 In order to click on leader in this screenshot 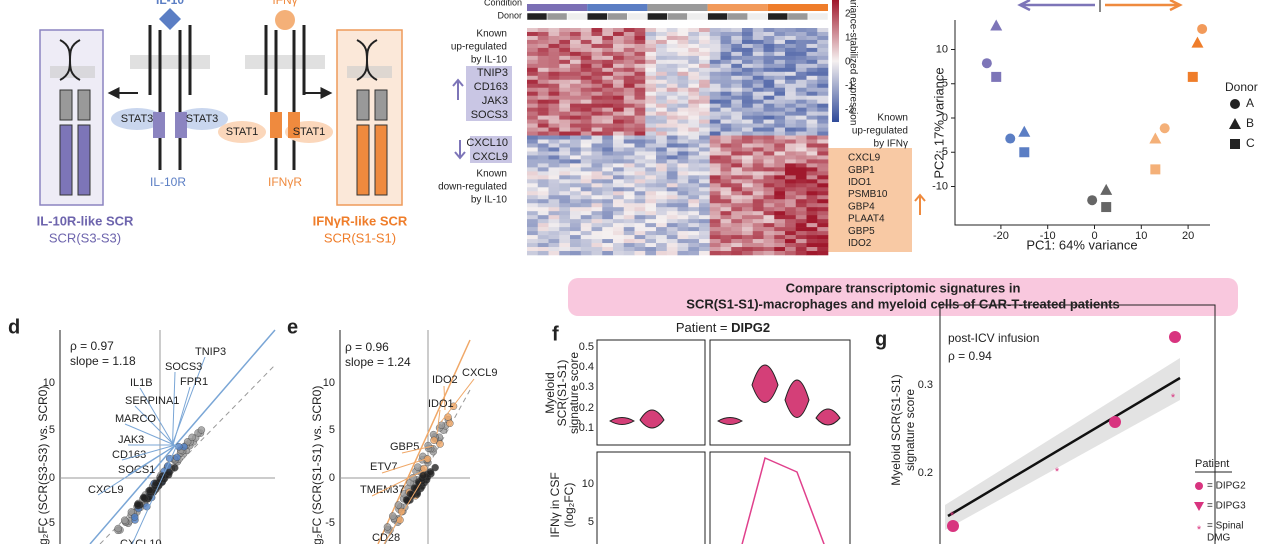, I will do `click(149, 434)`.